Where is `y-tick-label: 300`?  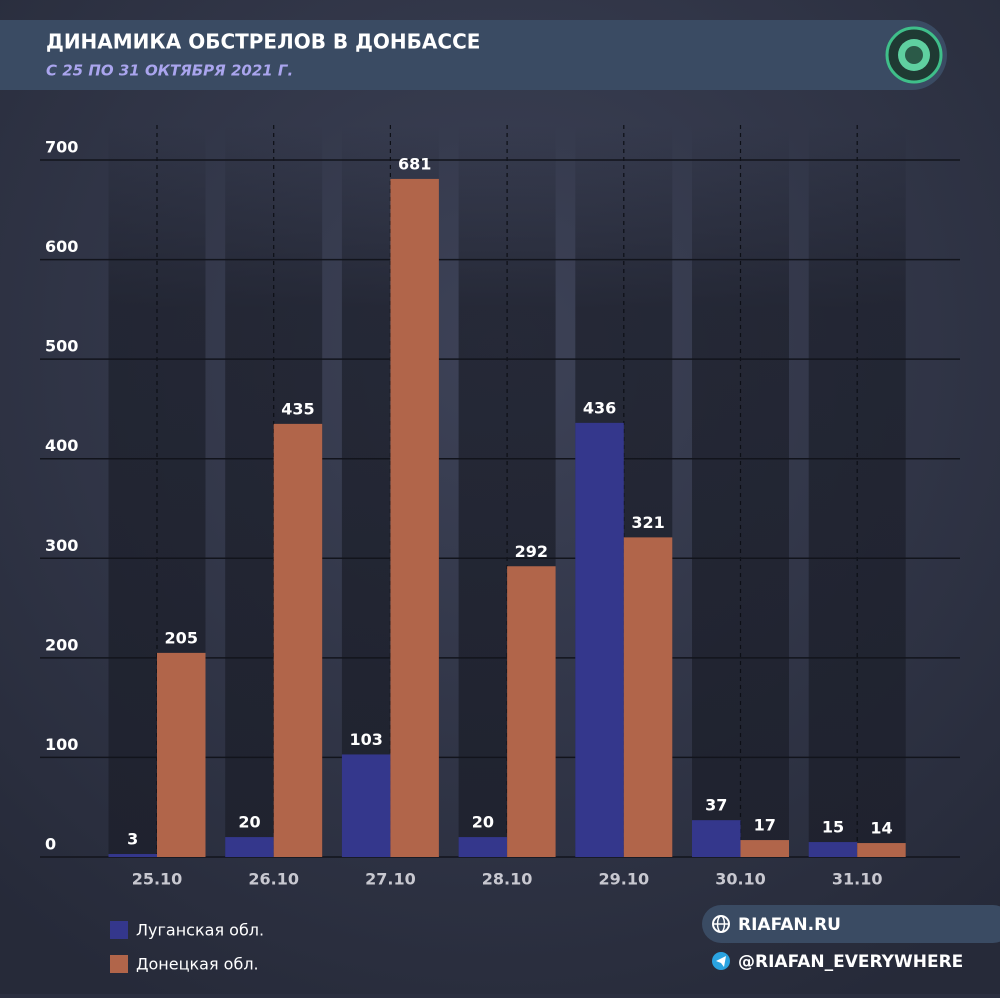
y-tick-label: 300 is located at coordinates (61, 545).